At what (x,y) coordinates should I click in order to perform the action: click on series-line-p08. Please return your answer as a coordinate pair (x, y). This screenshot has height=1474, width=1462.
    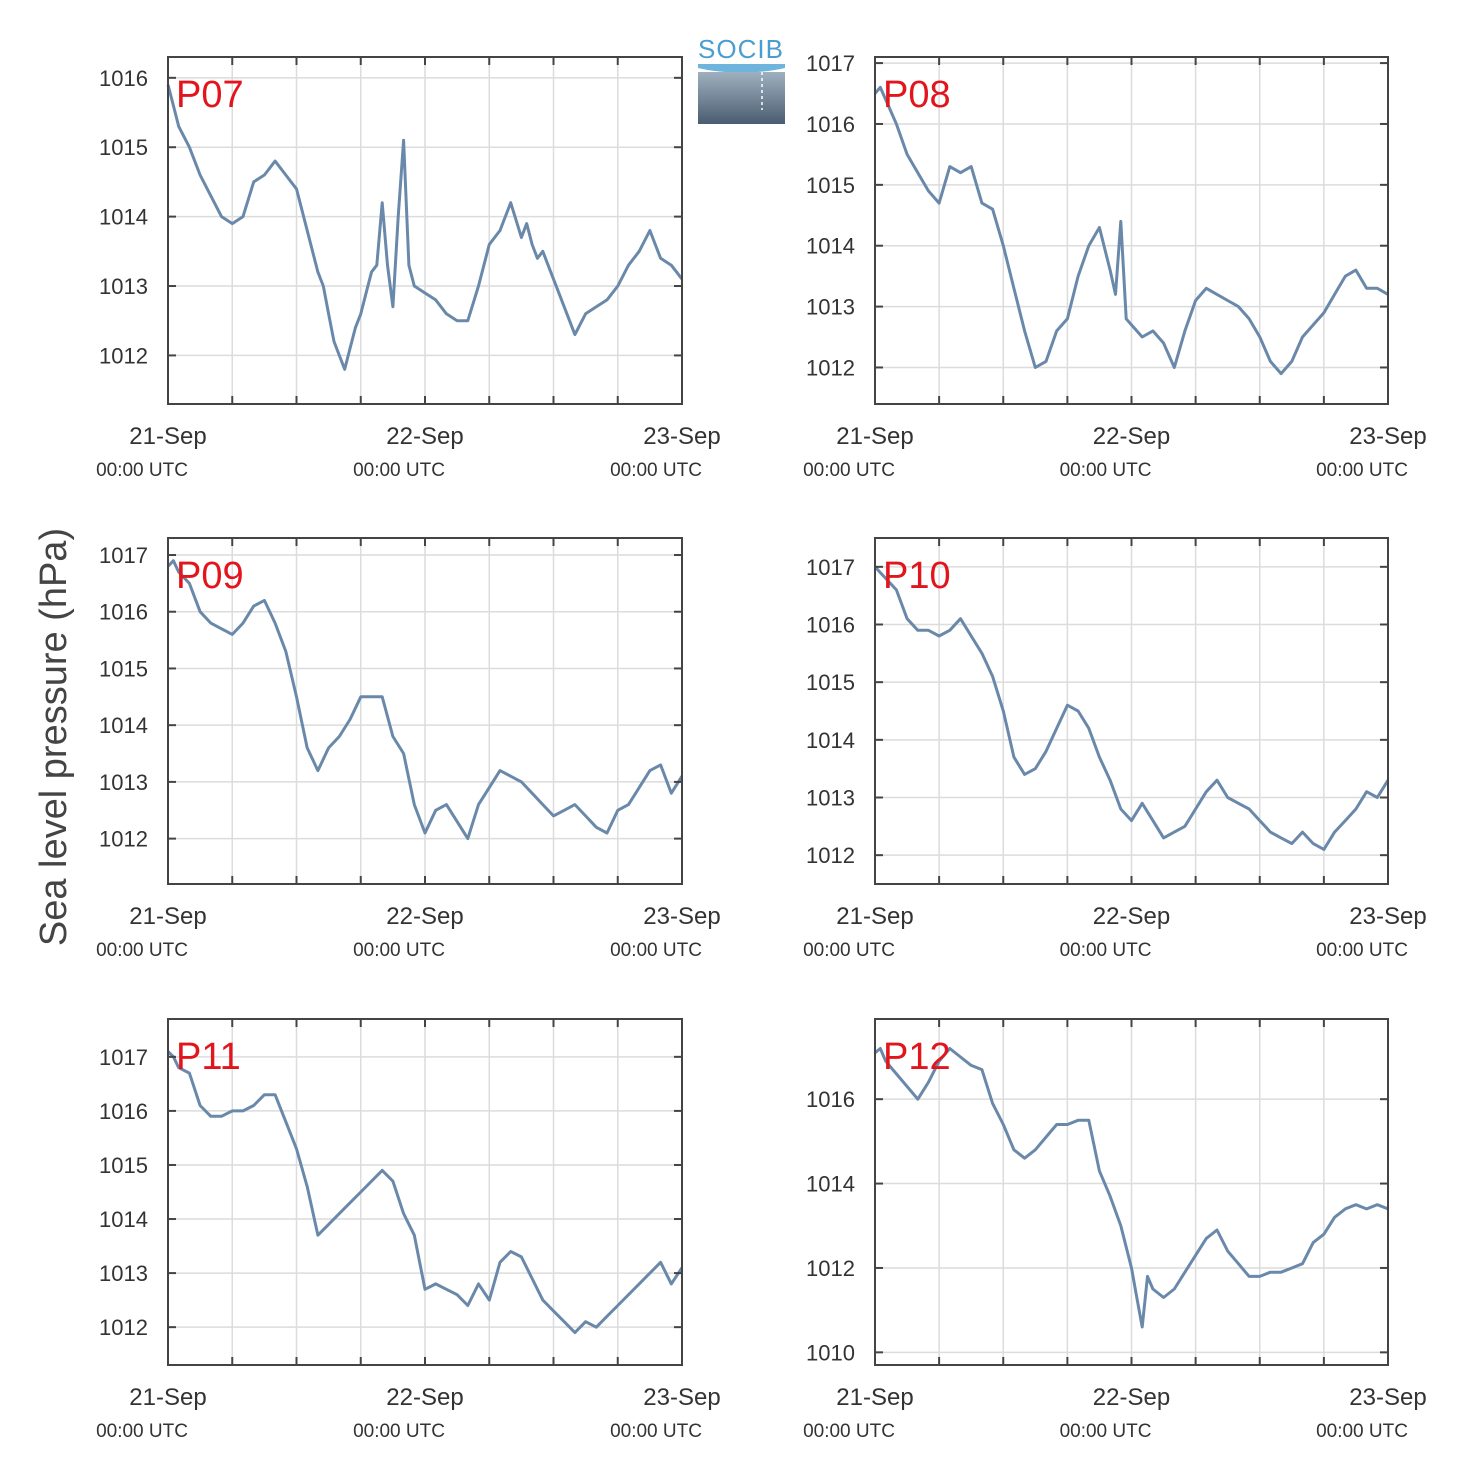
    Looking at the image, I should click on (1131, 230).